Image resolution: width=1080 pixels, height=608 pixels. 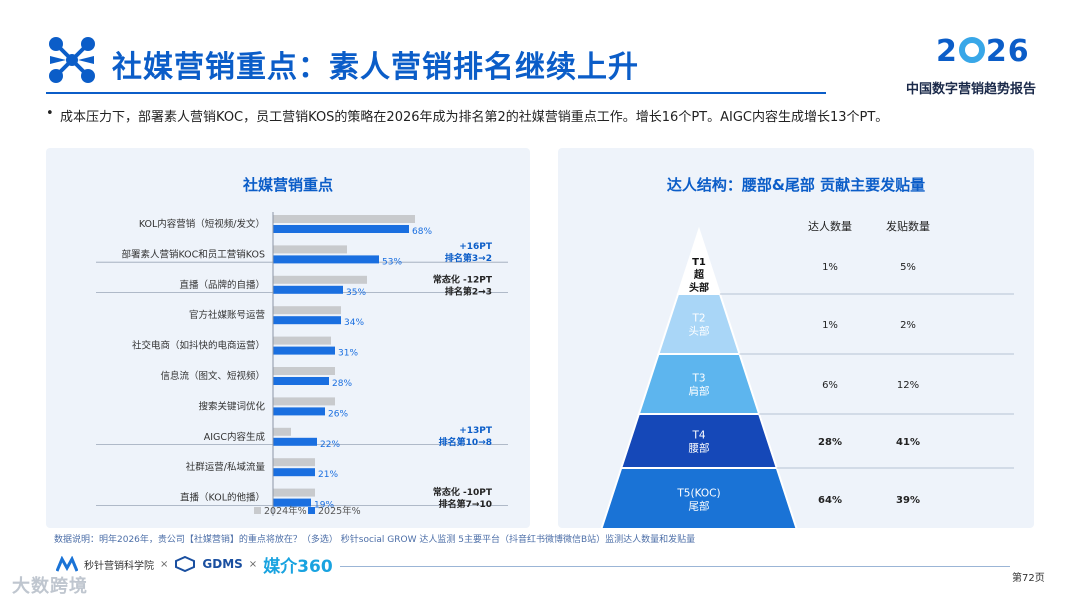 I want to click on category-label: 信息流（图文、短视频）, so click(x=212, y=376).